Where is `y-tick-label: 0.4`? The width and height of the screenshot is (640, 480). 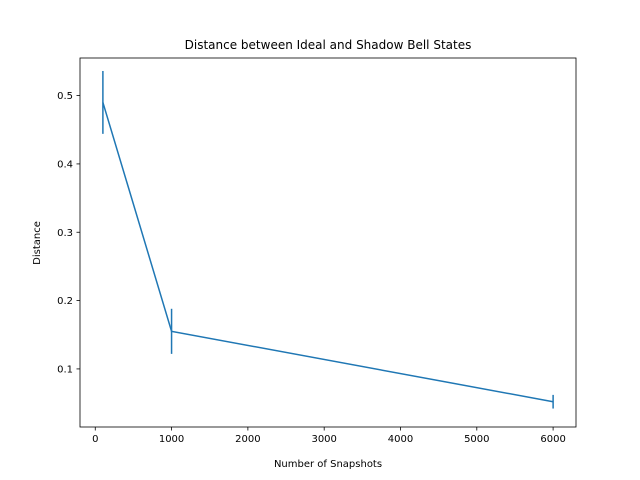
y-tick-label: 0.4 is located at coordinates (65, 164).